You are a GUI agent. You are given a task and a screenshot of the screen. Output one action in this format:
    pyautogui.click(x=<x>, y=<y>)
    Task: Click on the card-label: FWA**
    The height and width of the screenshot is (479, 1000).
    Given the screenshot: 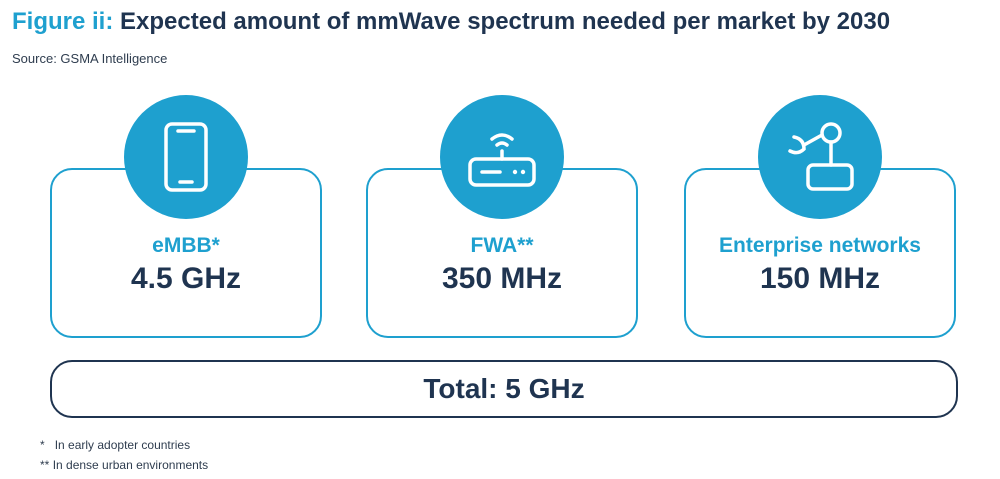 What is the action you would take?
    pyautogui.click(x=502, y=245)
    